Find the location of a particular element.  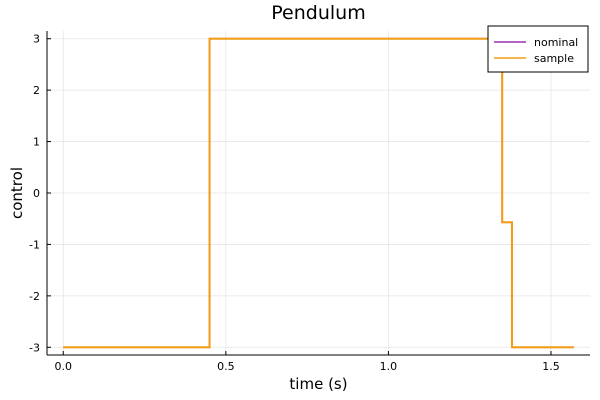

x-axis-title: time (s) is located at coordinates (318, 384).